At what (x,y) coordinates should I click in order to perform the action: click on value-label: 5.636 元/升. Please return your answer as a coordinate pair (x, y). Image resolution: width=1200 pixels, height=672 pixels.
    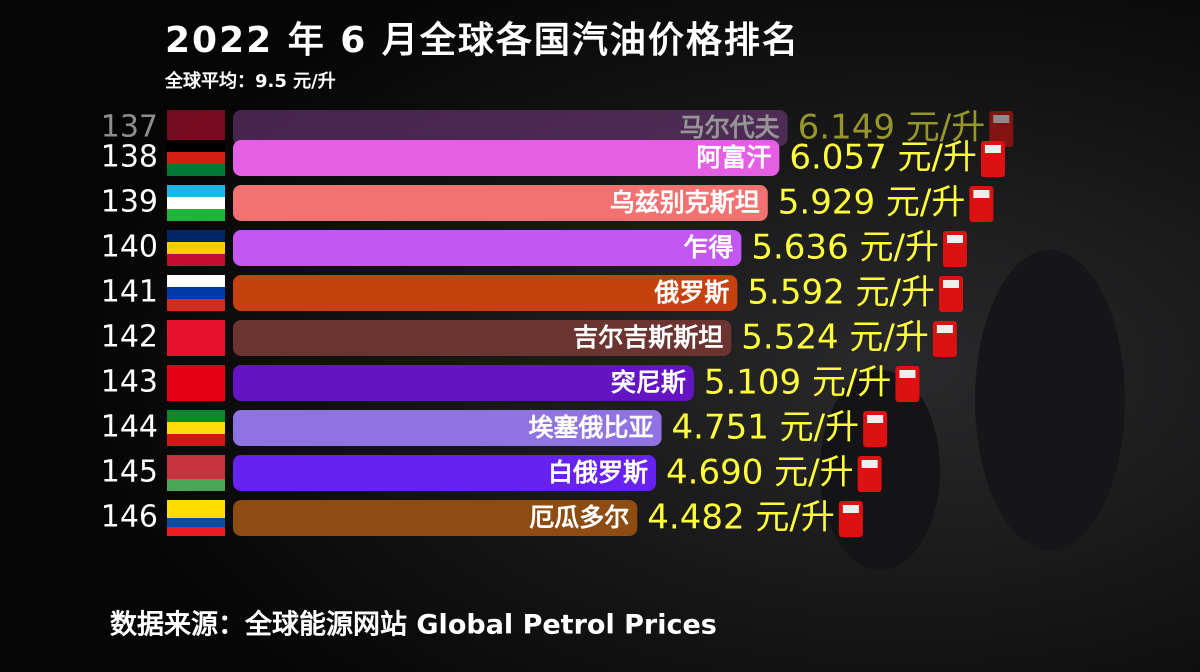
    Looking at the image, I should click on (845, 248).